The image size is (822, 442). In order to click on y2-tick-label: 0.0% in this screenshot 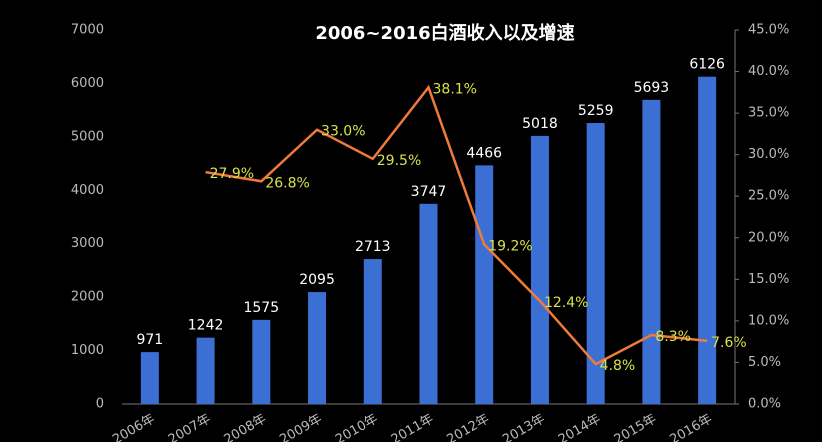, I will do `click(764, 404)`.